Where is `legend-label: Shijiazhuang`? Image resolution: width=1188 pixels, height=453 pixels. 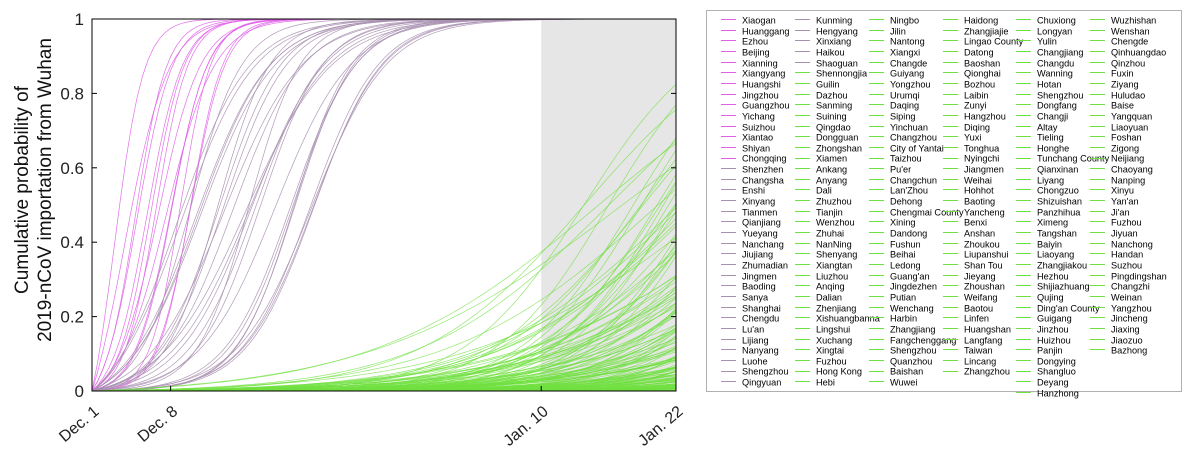
legend-label: Shijiazhuang is located at coordinates (1063, 286).